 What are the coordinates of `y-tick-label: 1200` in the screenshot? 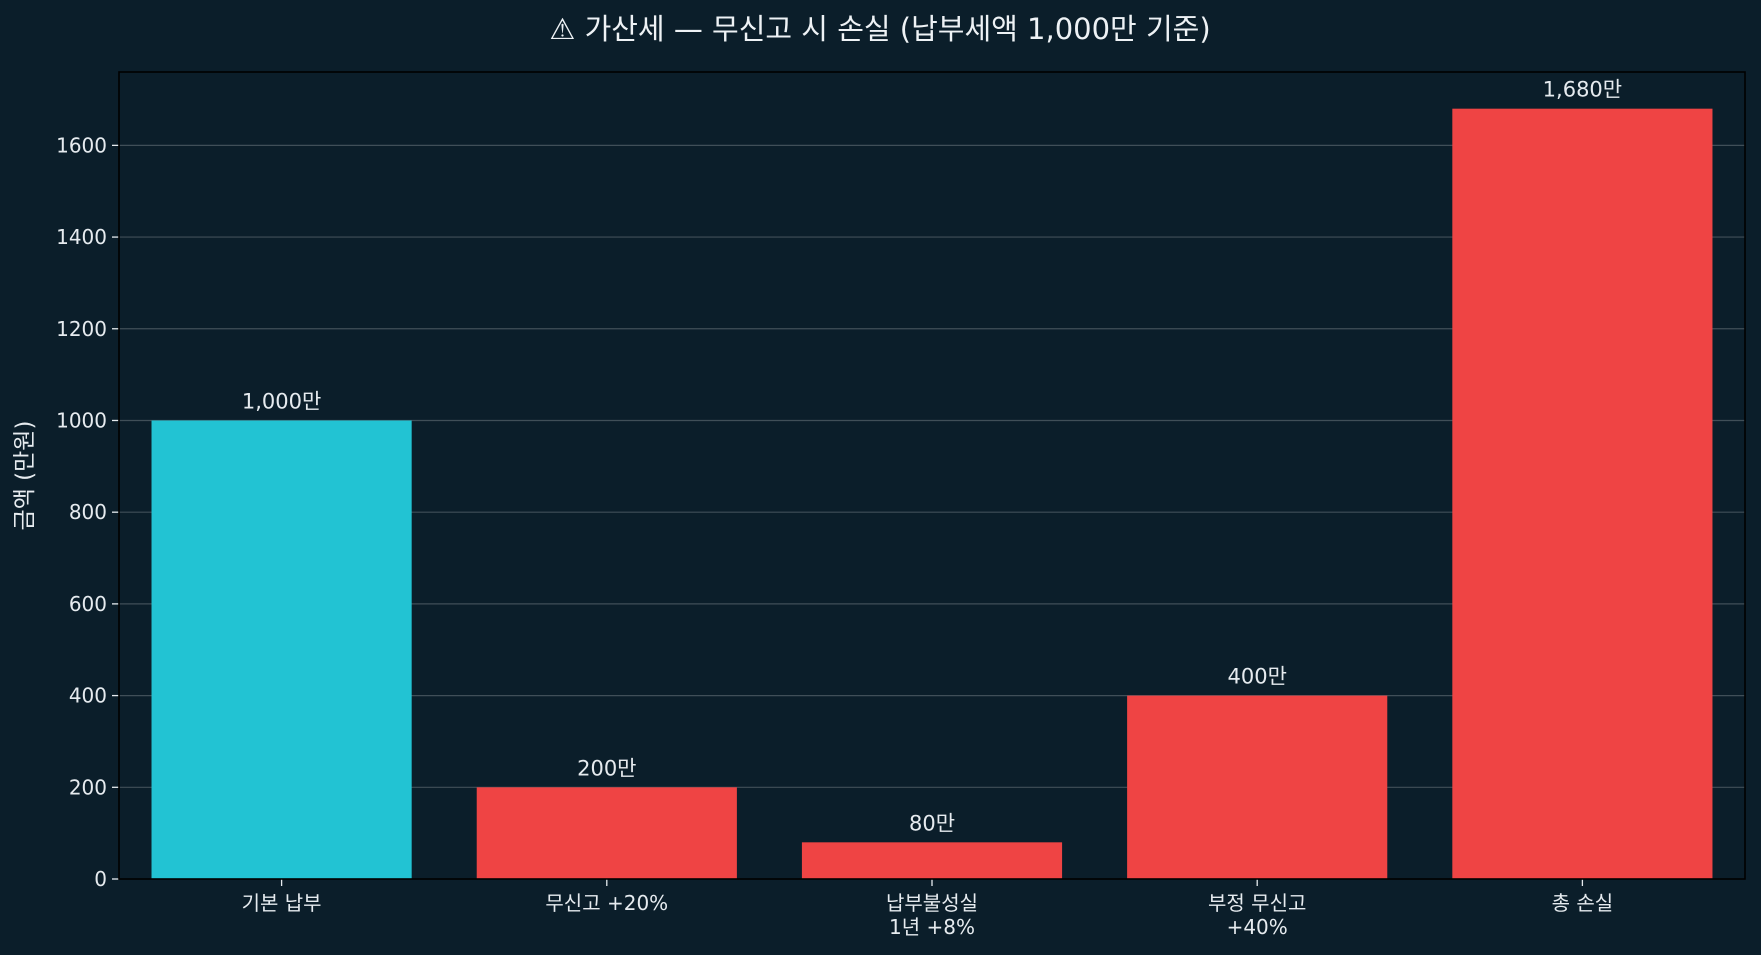 It's located at (81, 329).